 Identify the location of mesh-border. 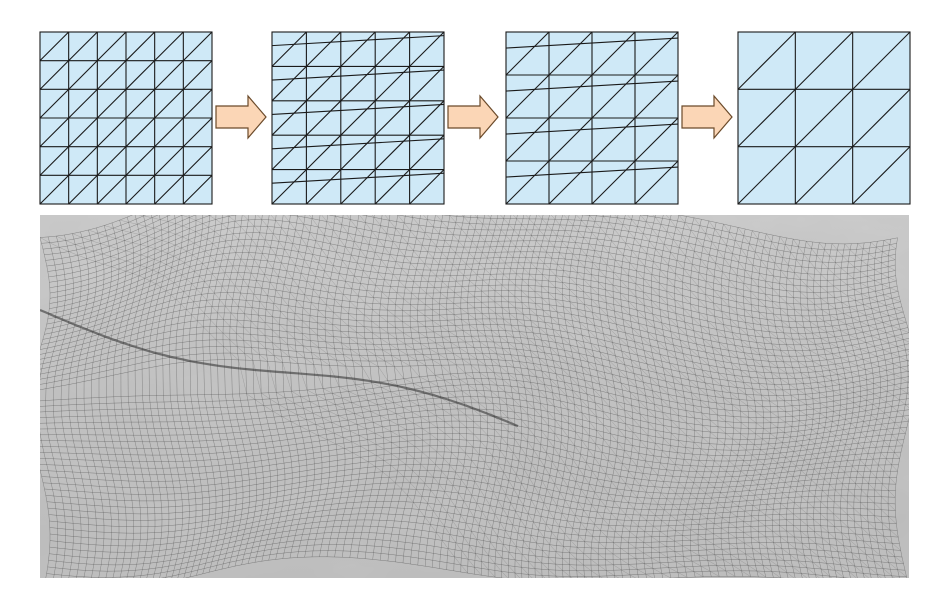
(358, 118).